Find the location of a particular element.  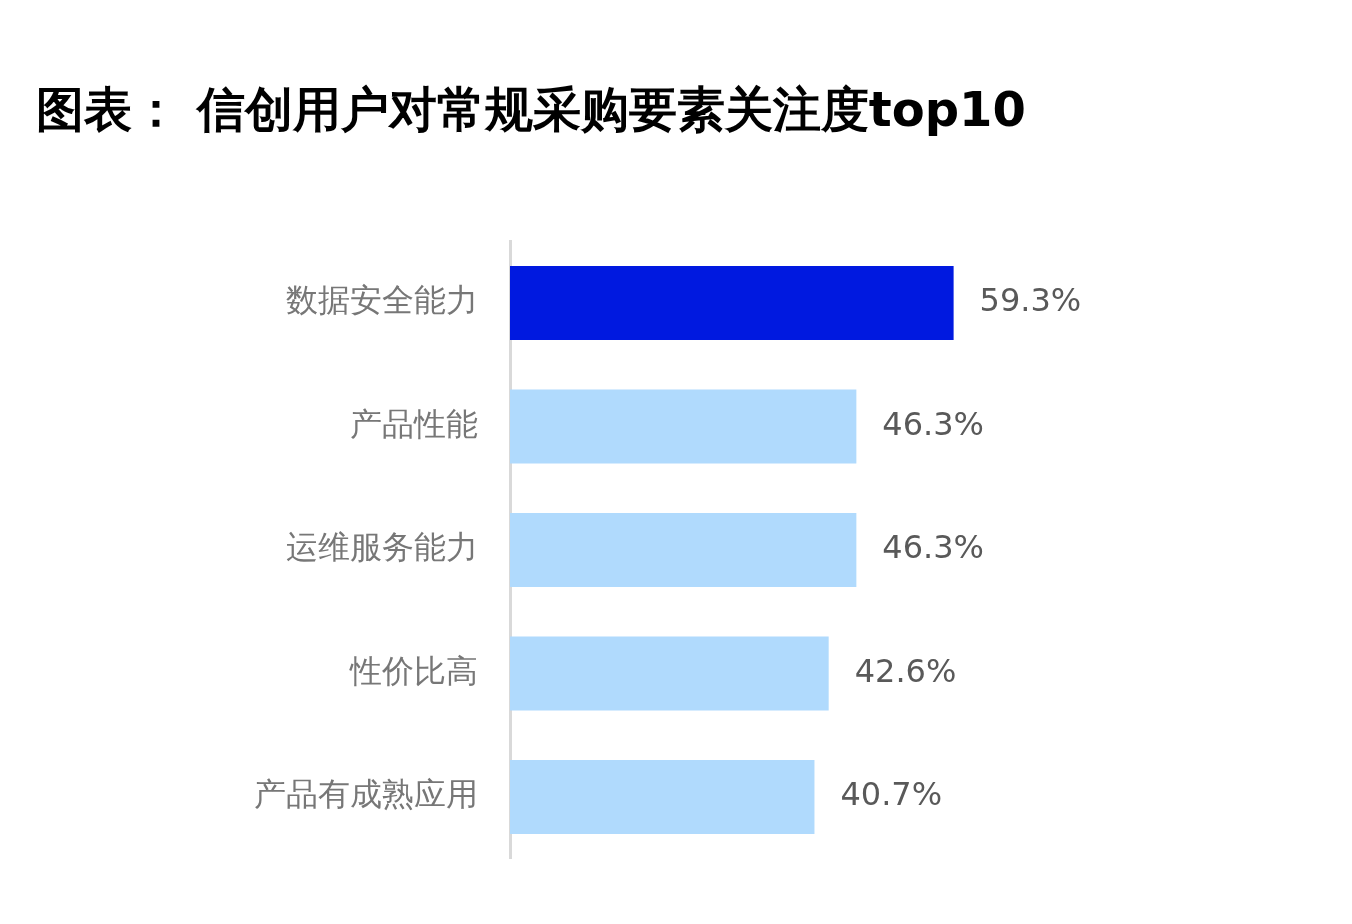

y-tick-label: 数据安全能力 is located at coordinates (382, 300).